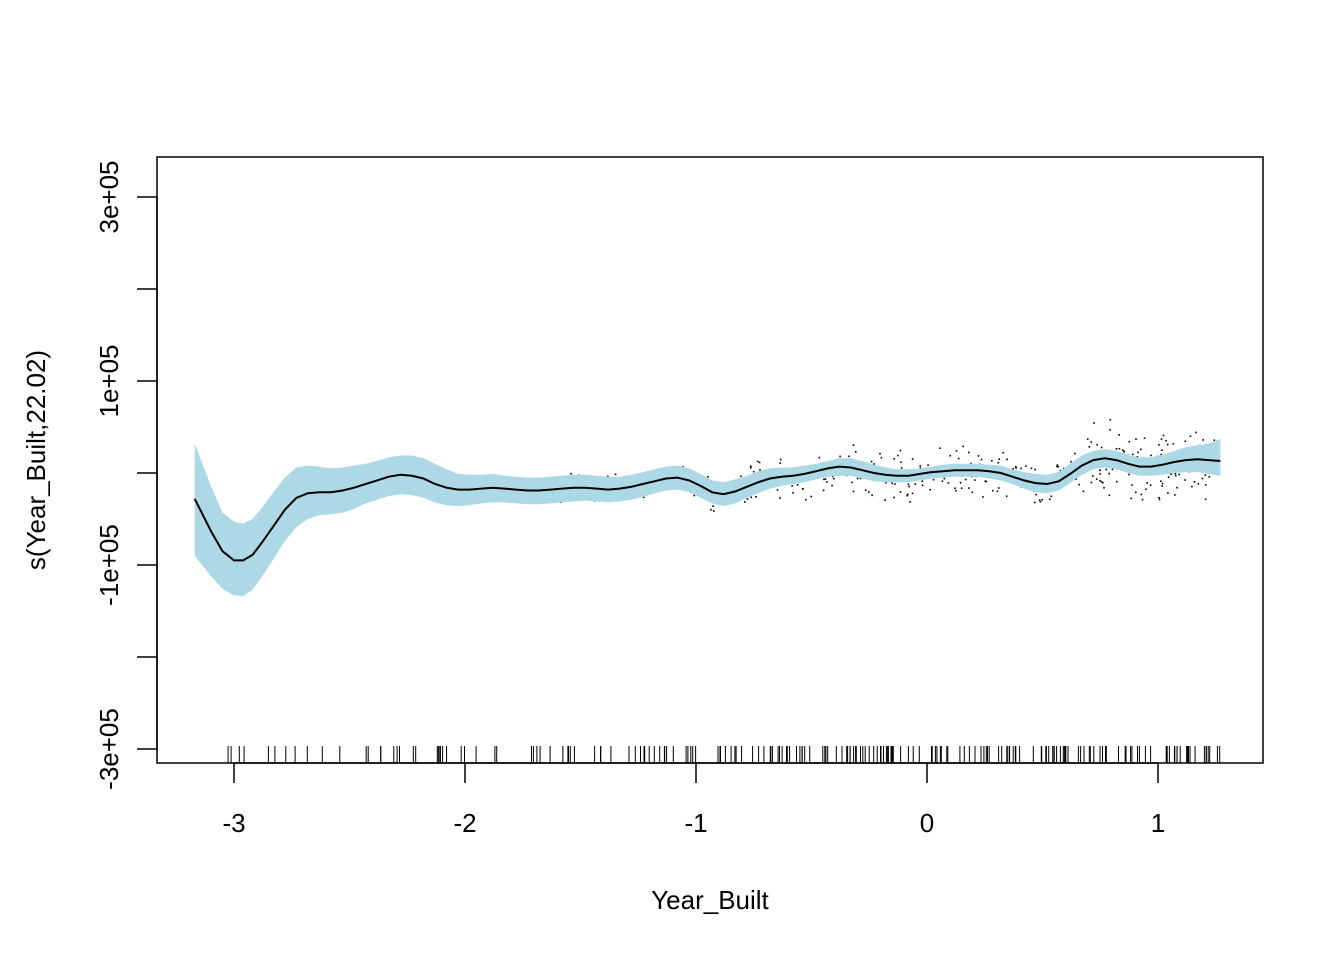 The image size is (1344, 960). What do you see at coordinates (36, 460) in the screenshot?
I see `y-axis-title: s(Year_Built,22.02)` at bounding box center [36, 460].